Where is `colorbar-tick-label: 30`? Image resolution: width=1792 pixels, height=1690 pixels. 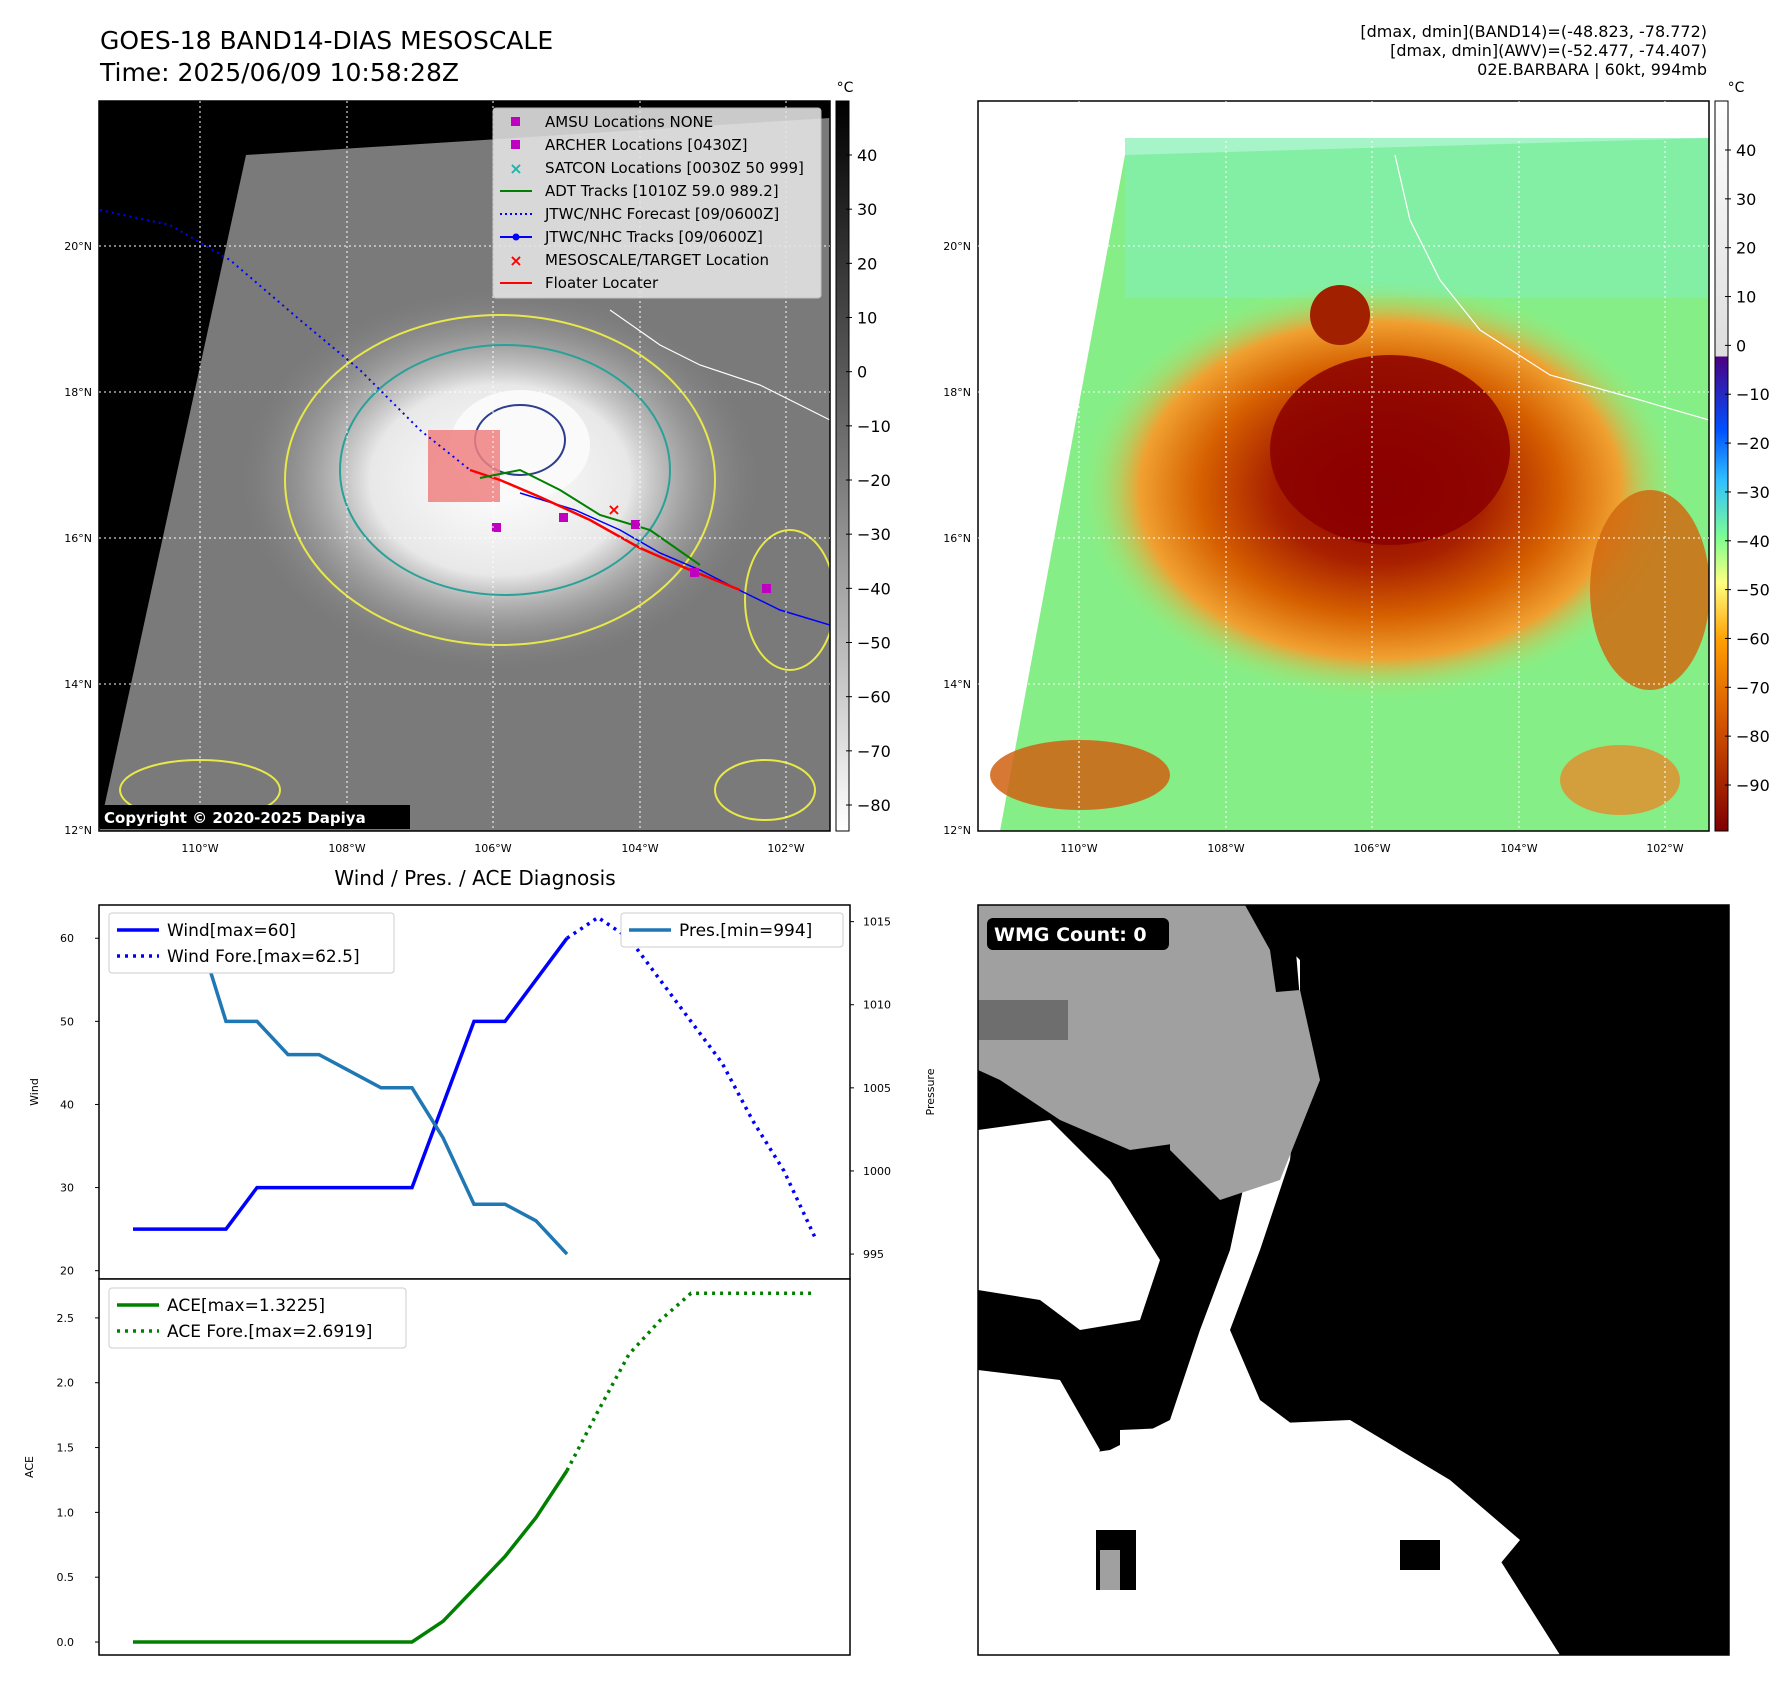
colorbar-tick-label: 30 is located at coordinates (867, 209).